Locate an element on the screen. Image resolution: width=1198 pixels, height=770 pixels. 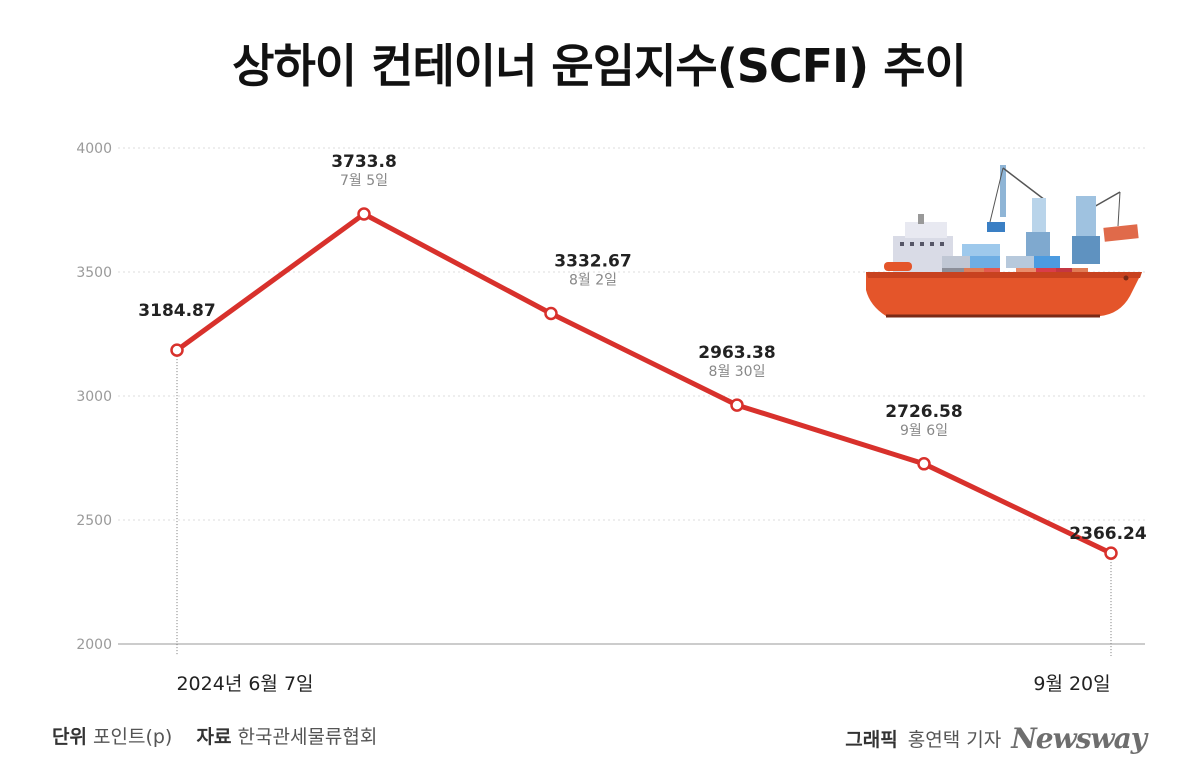
source-value: 한국관세물류협회 is located at coordinates (307, 737).